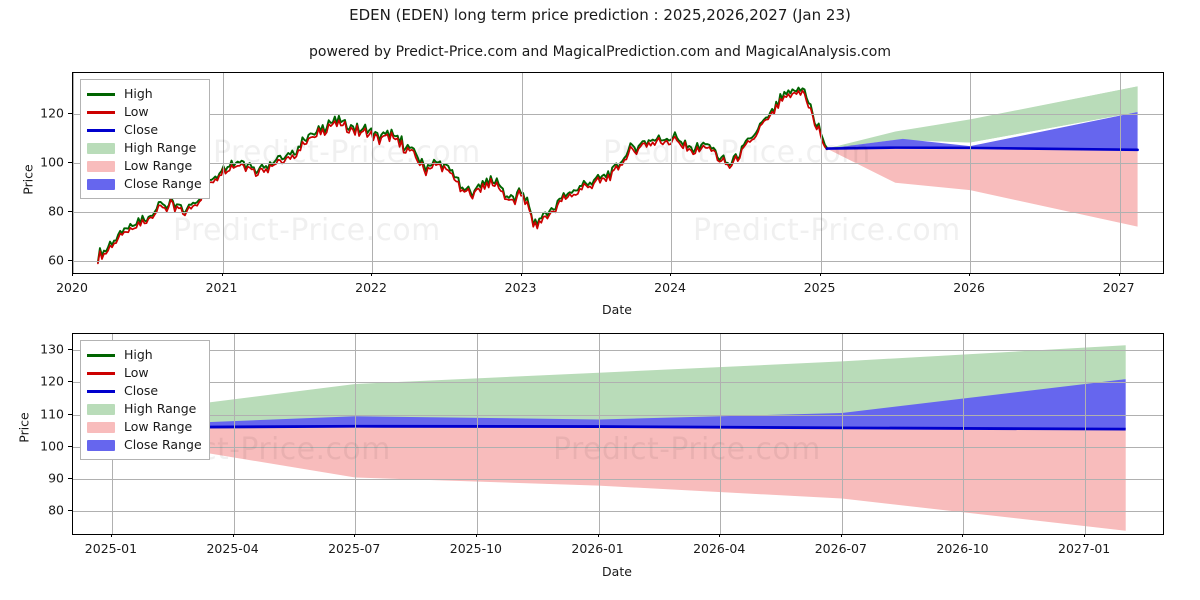 The image size is (1200, 600). What do you see at coordinates (160, 147) in the screenshot?
I see `overview-legend-label: High Range` at bounding box center [160, 147].